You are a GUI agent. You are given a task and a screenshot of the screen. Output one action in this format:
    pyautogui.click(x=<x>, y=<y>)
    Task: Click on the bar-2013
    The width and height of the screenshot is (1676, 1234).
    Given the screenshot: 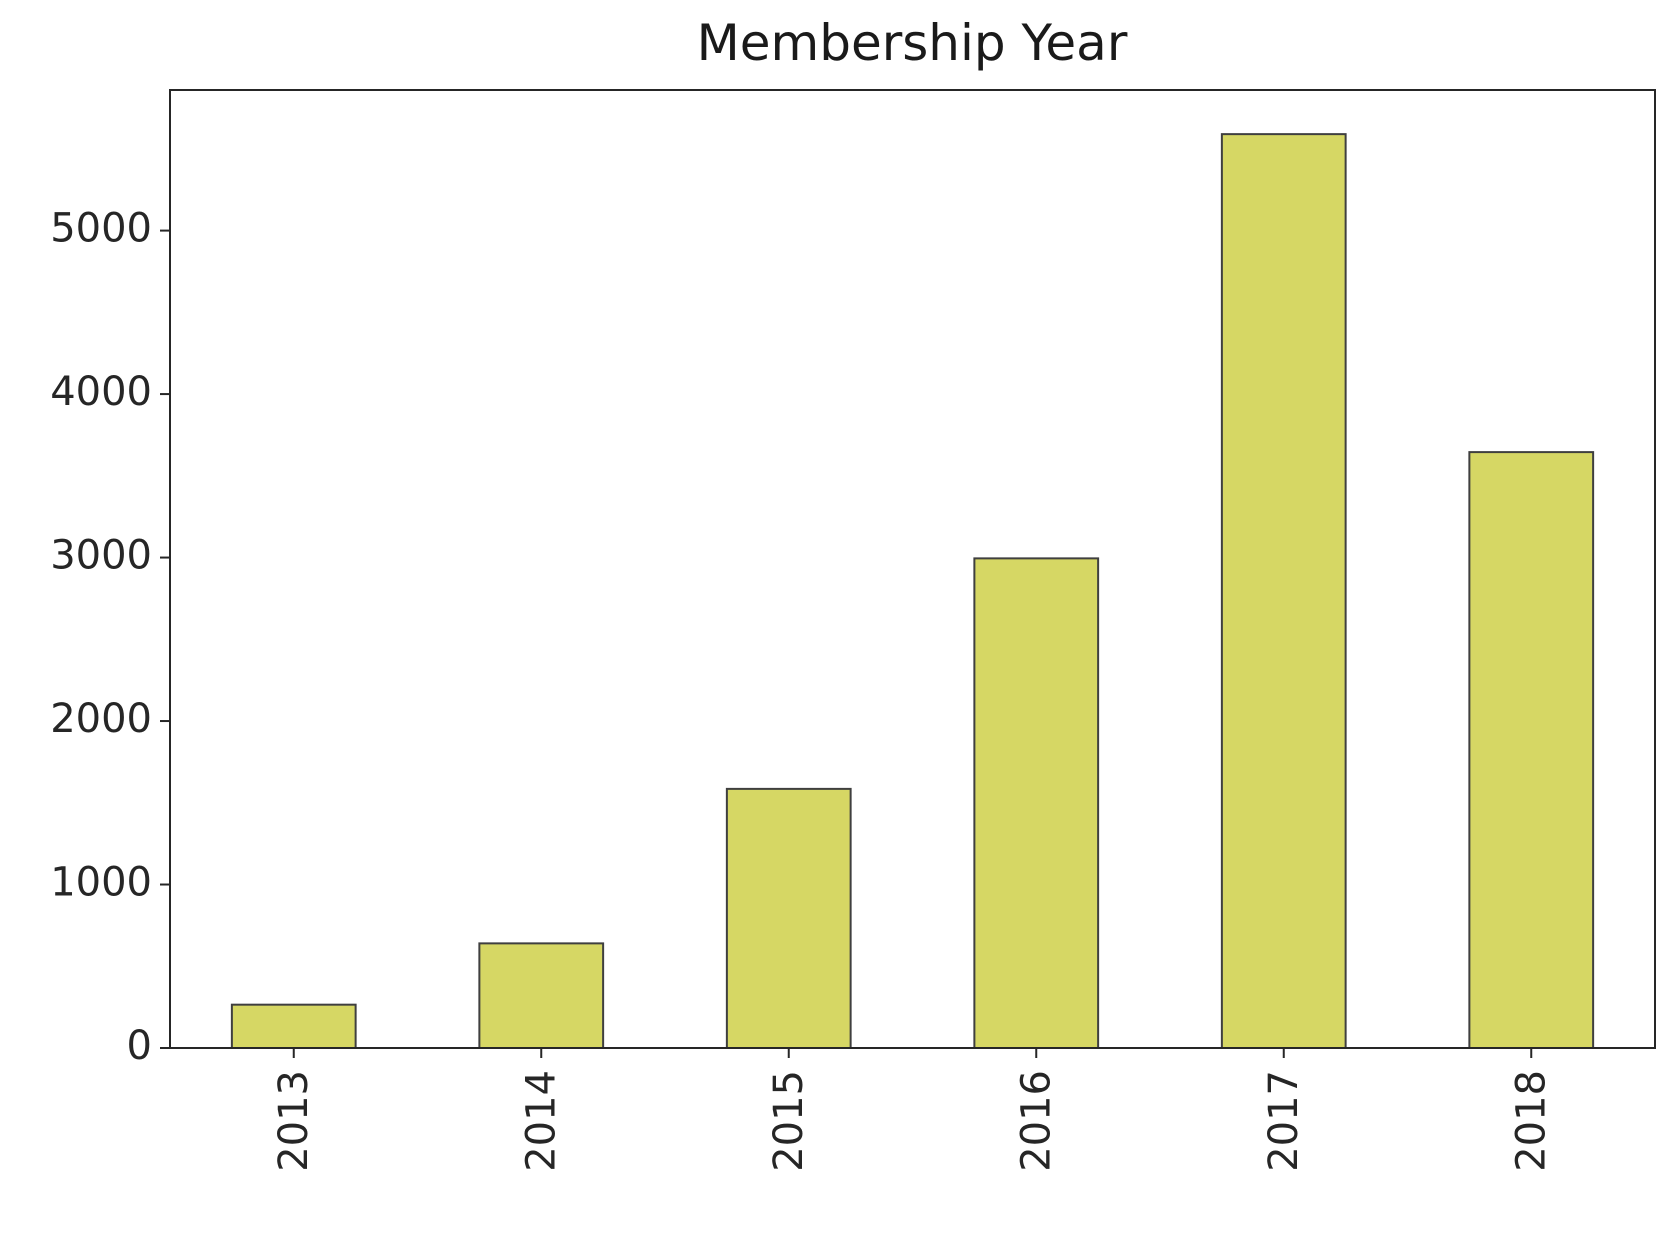 What is the action you would take?
    pyautogui.click(x=293, y=1026)
    